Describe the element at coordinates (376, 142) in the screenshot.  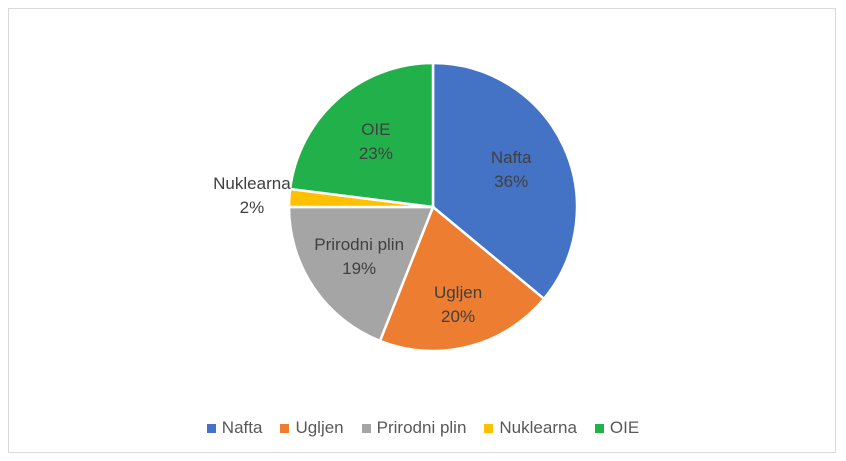
I see `data-label: OIE 23%` at that location.